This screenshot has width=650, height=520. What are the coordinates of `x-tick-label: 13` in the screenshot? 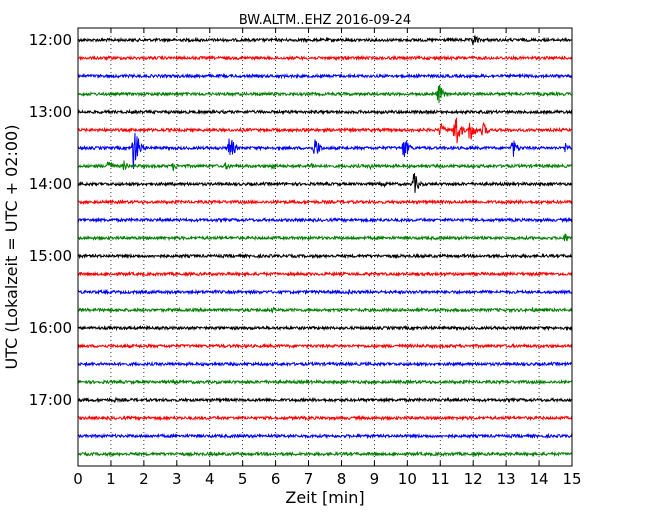 It's located at (506, 479).